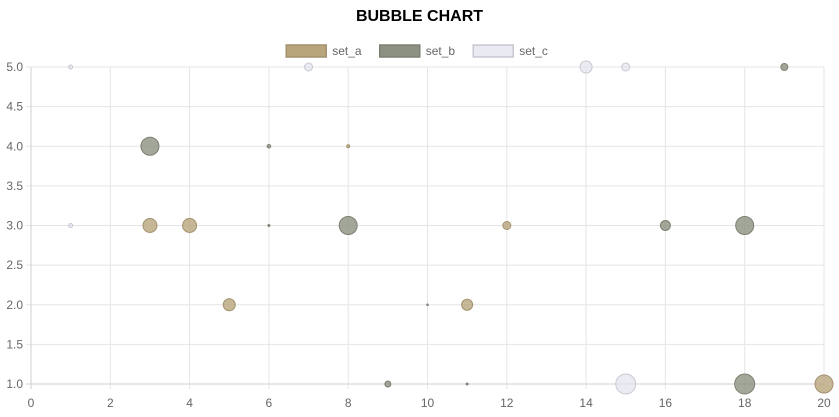  Describe the element at coordinates (666, 403) in the screenshot. I see `x-tick-label: 16` at that location.